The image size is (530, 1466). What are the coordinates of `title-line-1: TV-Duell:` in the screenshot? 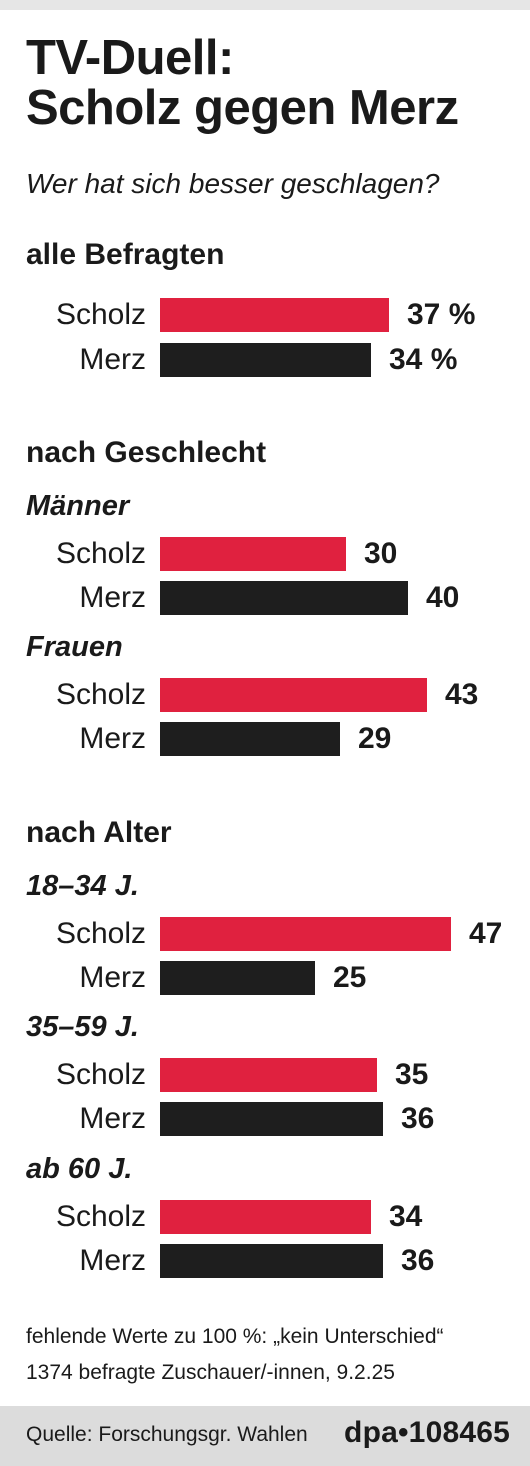 It's located at (130, 58).